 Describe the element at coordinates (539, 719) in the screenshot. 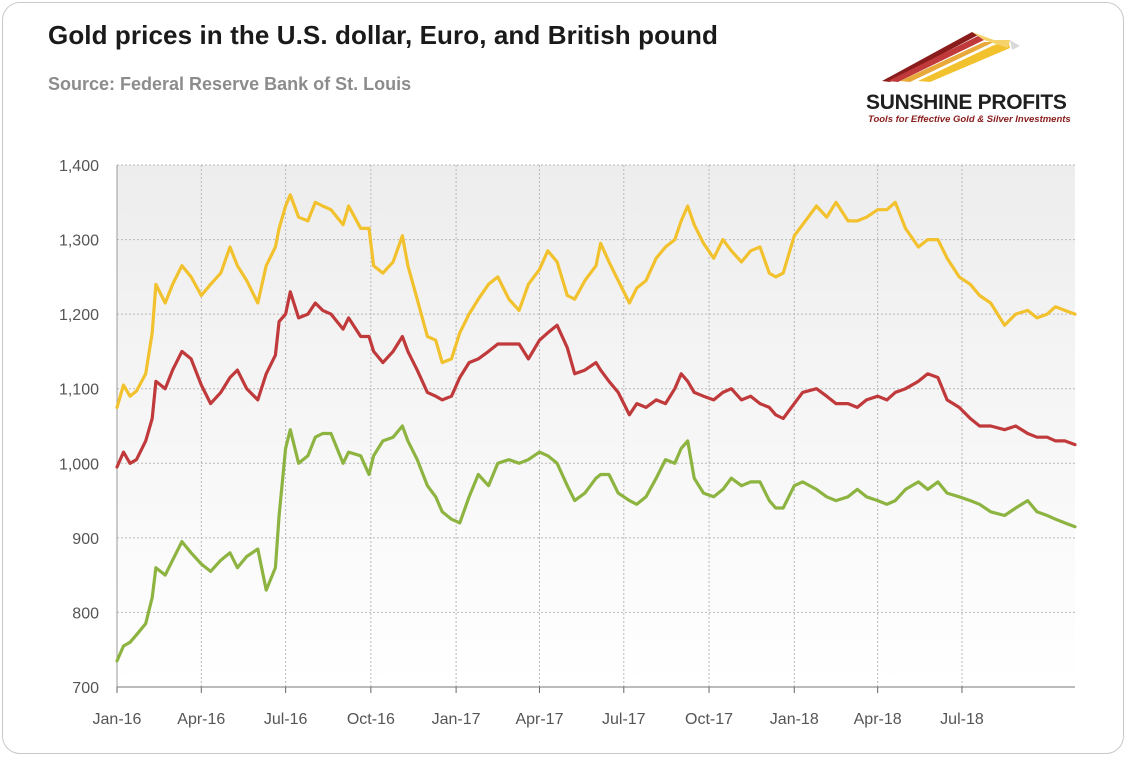

I see `x-tick-label: Apr-17` at that location.